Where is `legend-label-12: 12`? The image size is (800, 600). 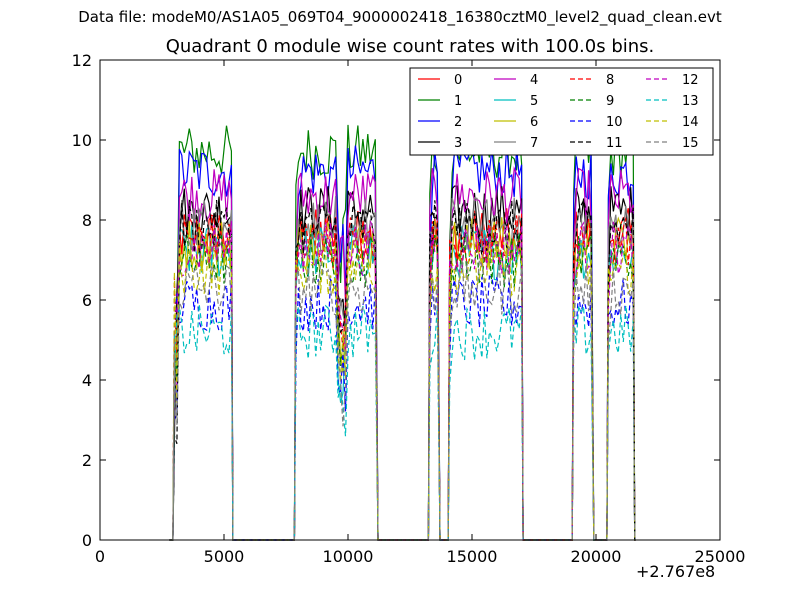
legend-label-12: 12 is located at coordinates (690, 80).